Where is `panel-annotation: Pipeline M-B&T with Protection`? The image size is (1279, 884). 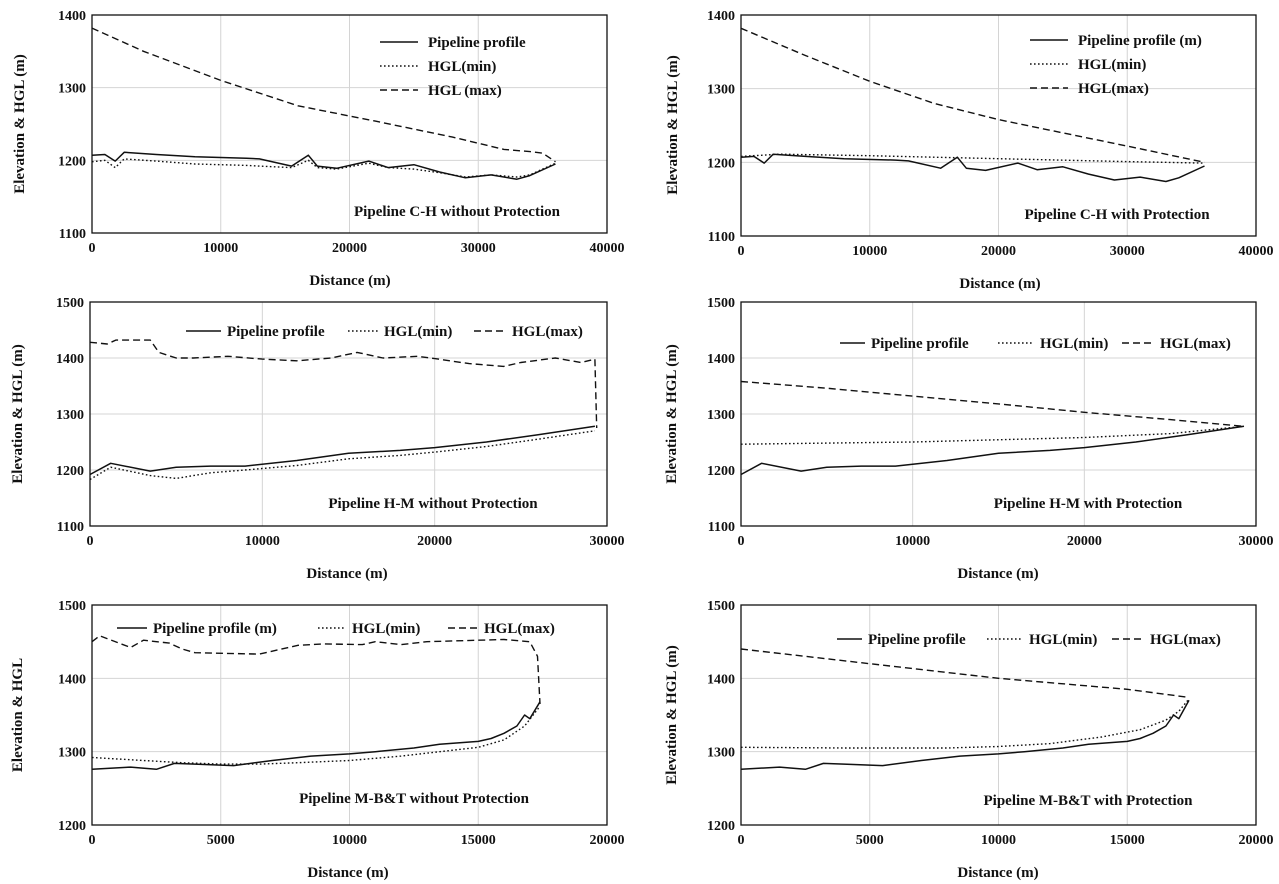 panel-annotation: Pipeline M-B&T with Protection is located at coordinates (1088, 801).